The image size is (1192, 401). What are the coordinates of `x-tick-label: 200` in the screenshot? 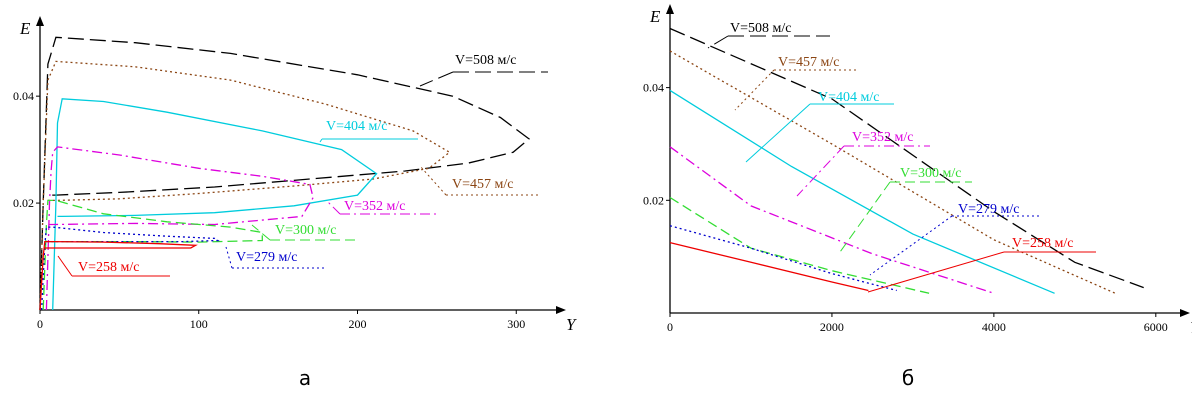 It's located at (358, 324).